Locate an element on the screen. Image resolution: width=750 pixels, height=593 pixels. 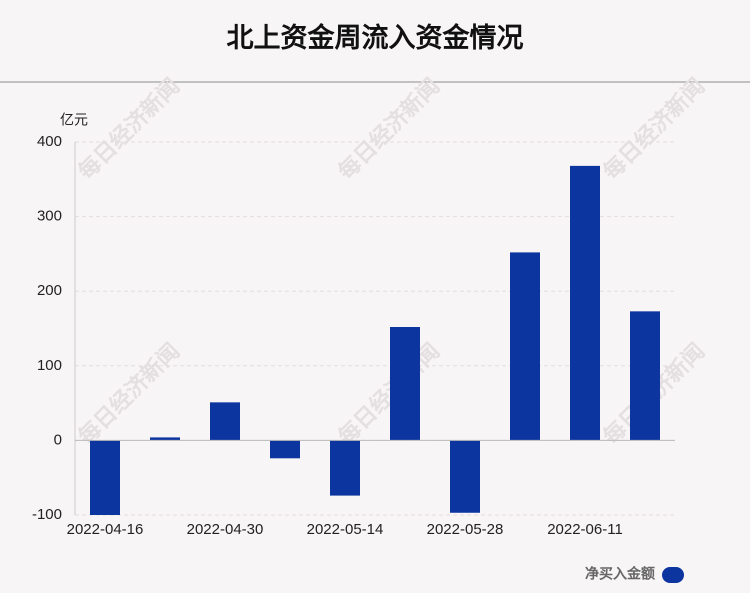
x-tick-label: 2022-04-30 is located at coordinates (225, 529).